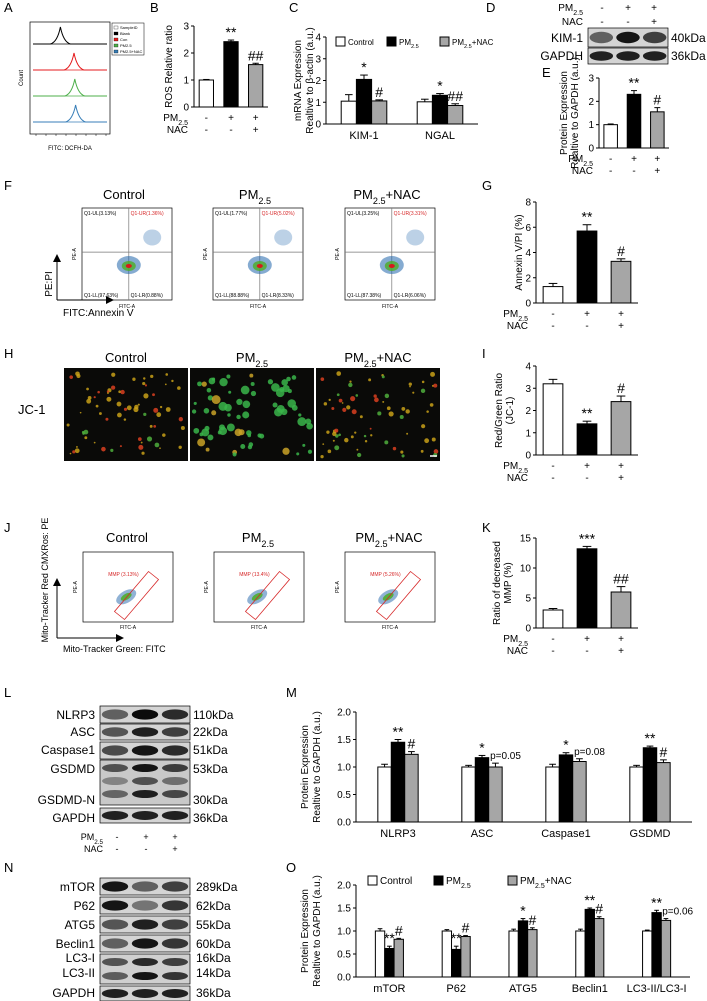  I want to click on y-tick-label: 1, so click(591, 125).